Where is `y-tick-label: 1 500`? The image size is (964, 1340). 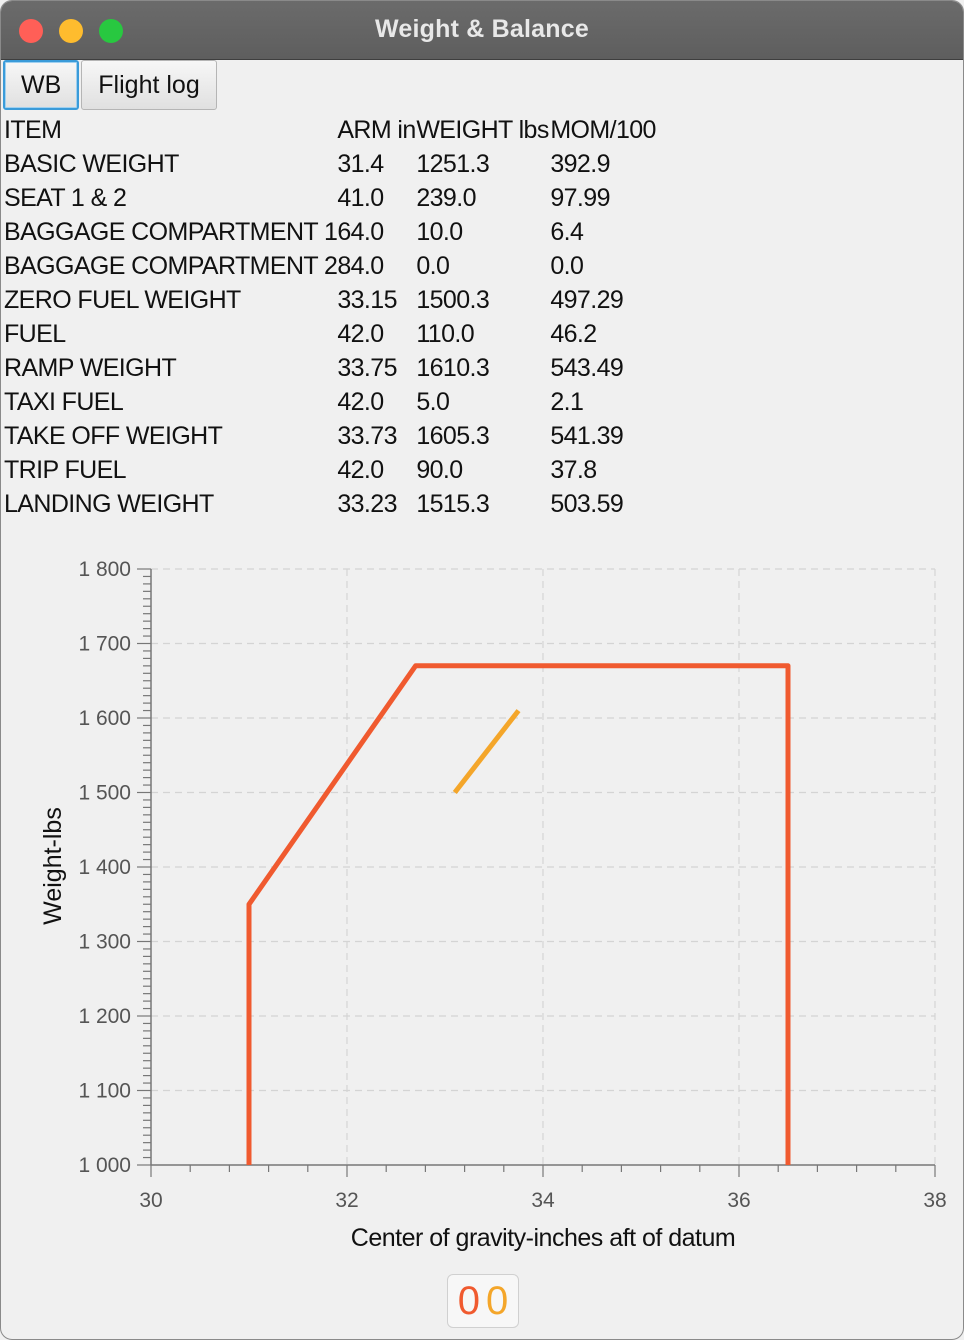
y-tick-label: 1 500 is located at coordinates (104, 793).